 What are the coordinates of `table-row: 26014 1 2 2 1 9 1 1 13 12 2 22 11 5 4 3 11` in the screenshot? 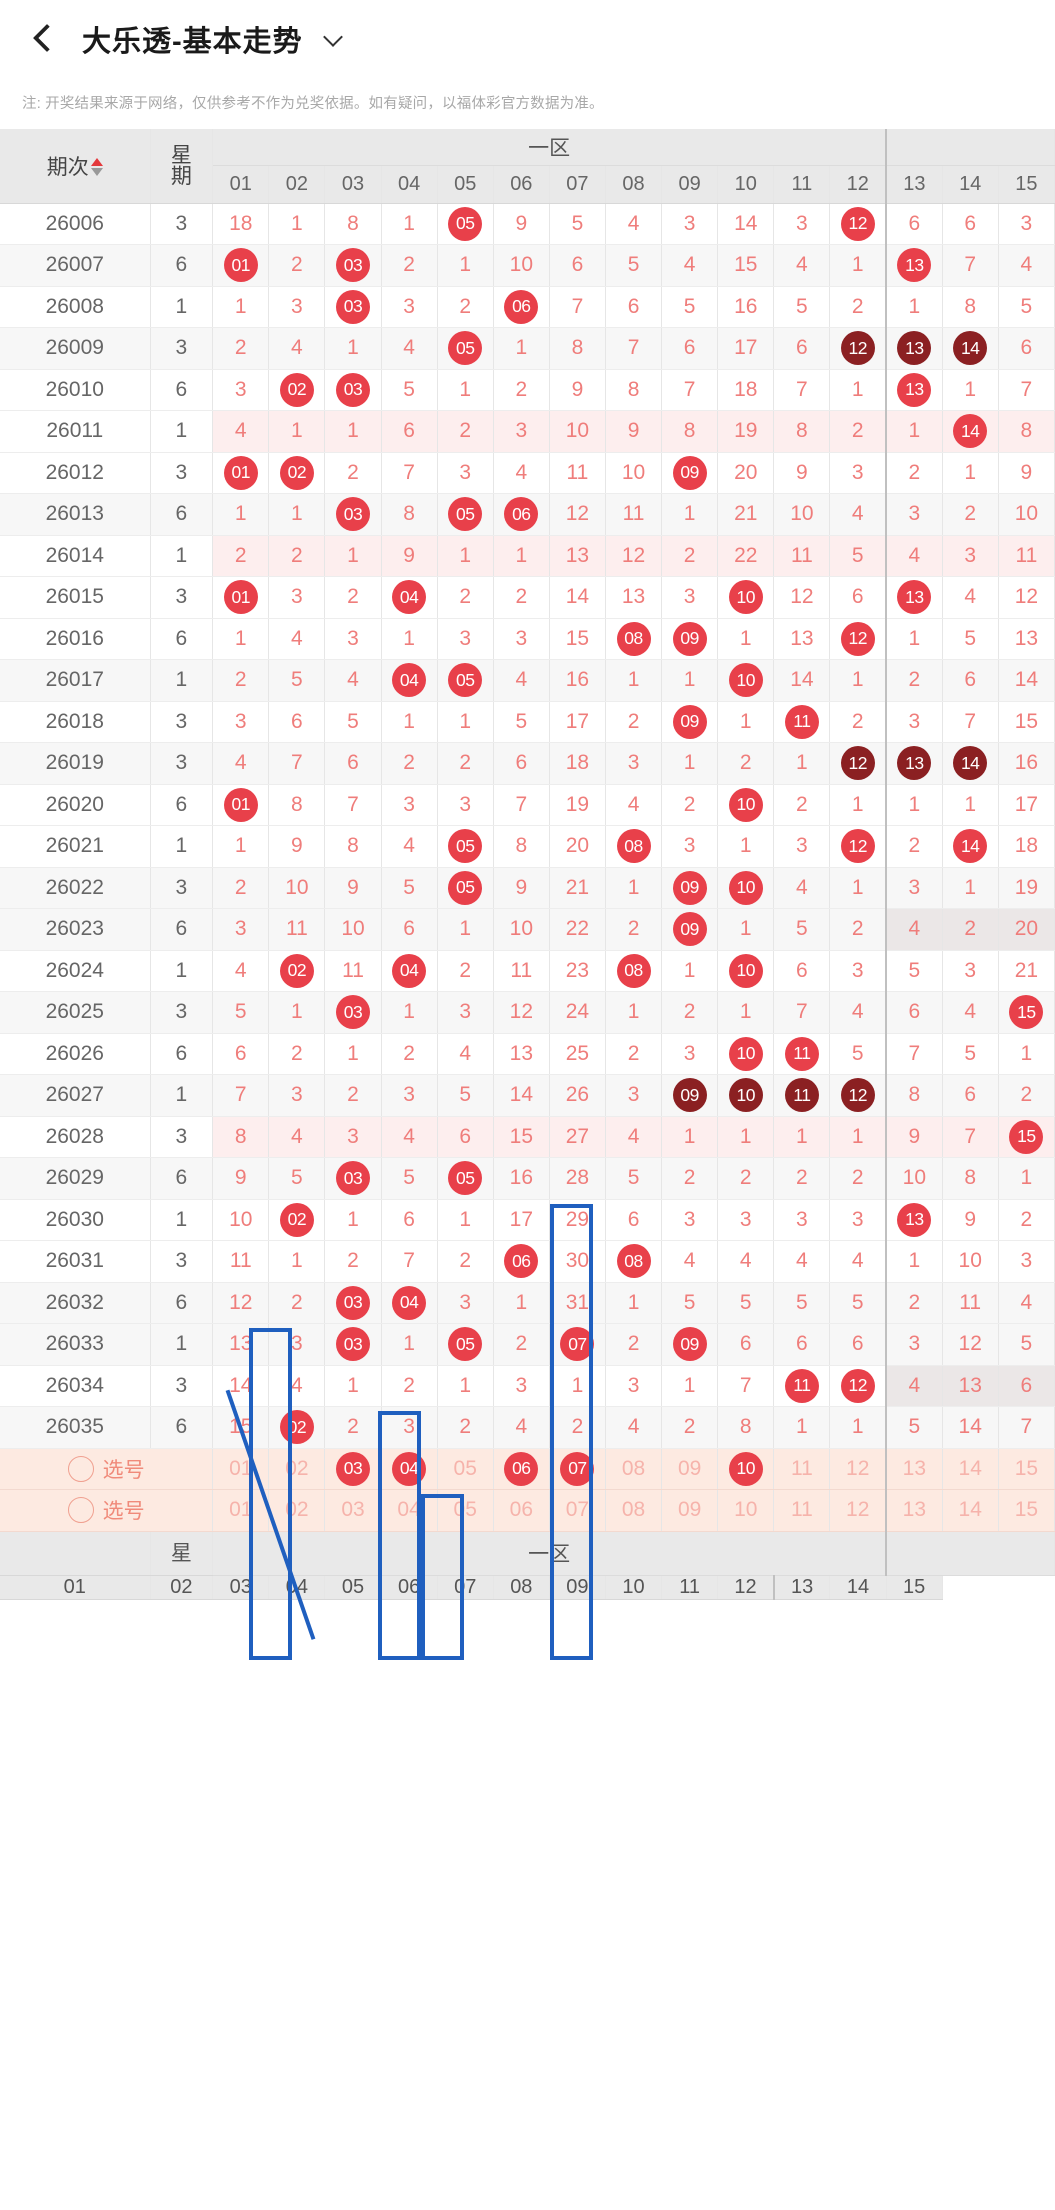 It's located at (527, 556).